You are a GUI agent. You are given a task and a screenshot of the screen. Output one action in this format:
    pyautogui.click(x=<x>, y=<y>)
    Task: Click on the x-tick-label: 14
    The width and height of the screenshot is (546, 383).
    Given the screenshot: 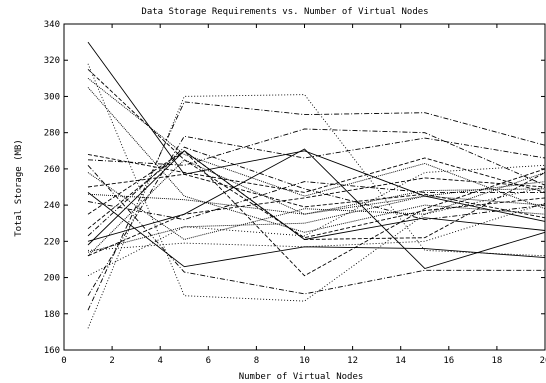 What is the action you would take?
    pyautogui.click(x=400, y=361)
    